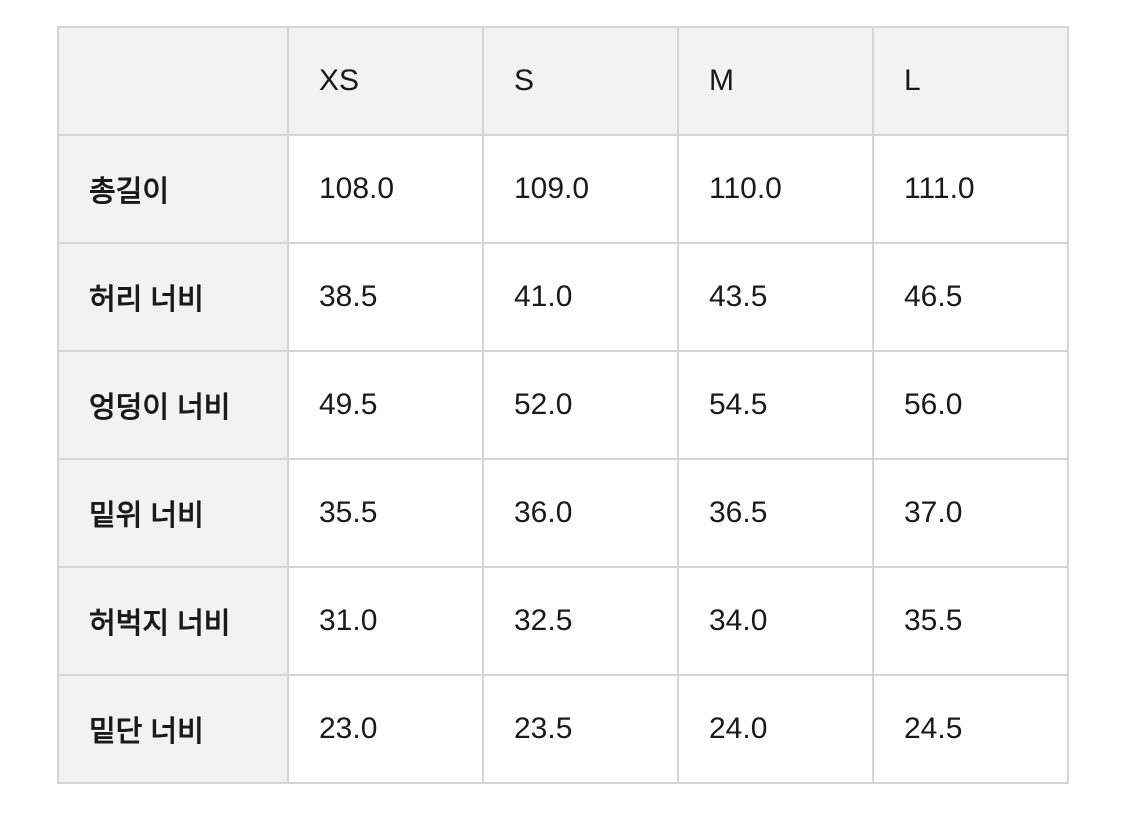  I want to click on table-row: 밑단 너비 23.0 23.5 24.0 24.5, so click(563, 729).